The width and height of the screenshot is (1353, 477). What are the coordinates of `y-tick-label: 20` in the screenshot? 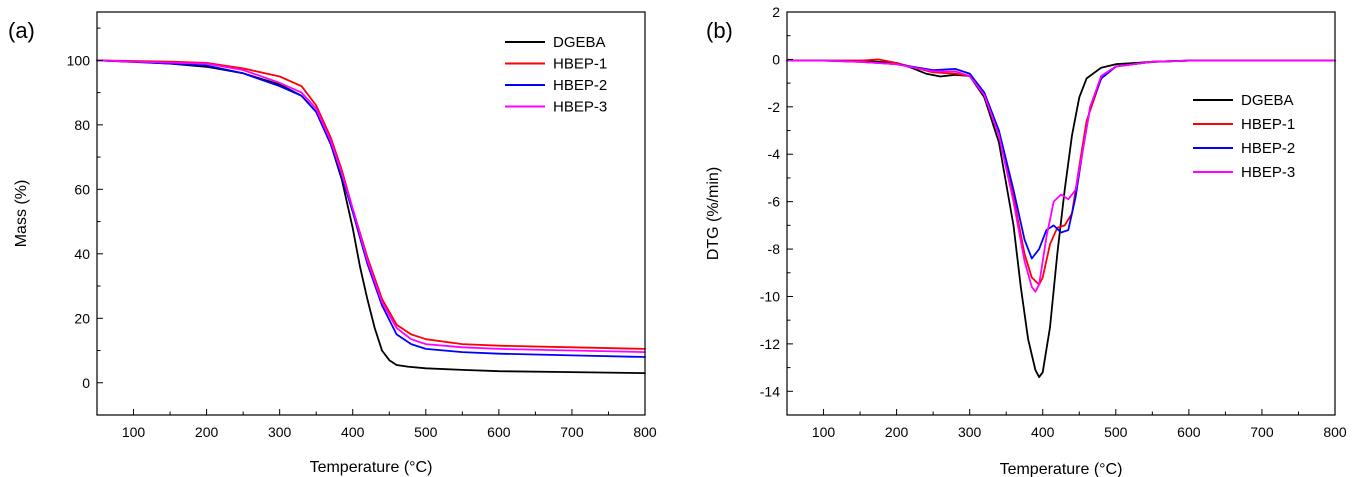 It's located at (82, 318).